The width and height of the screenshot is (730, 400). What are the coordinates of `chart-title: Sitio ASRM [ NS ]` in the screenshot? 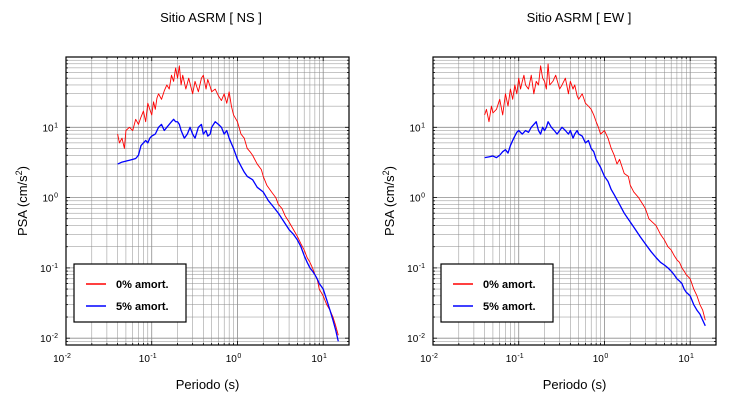 It's located at (211, 17).